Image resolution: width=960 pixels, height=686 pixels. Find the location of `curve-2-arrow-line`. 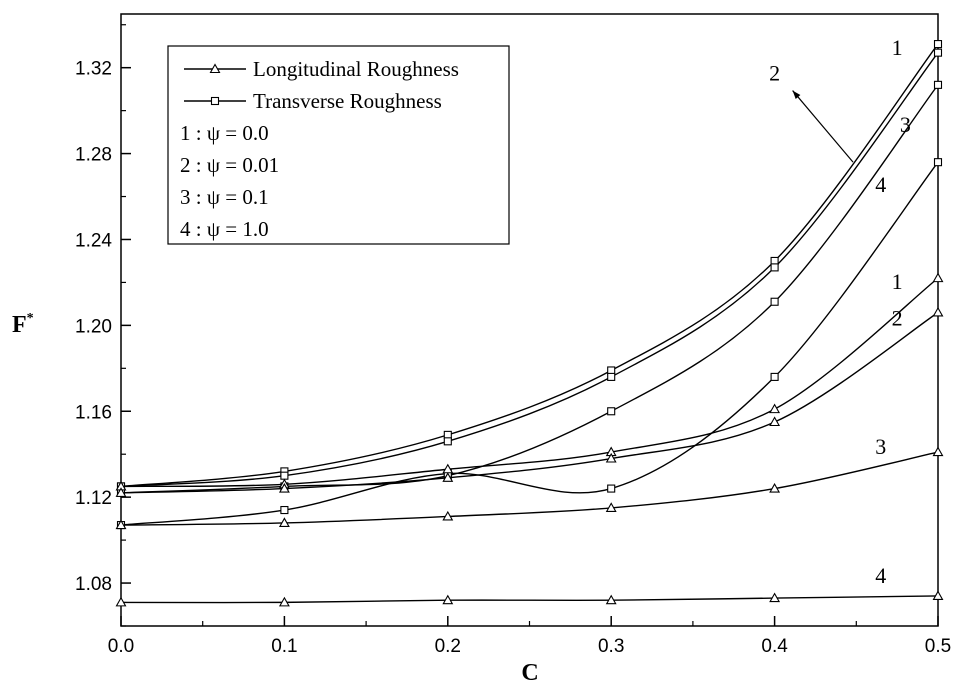

curve-2-arrow-line is located at coordinates (823, 126).